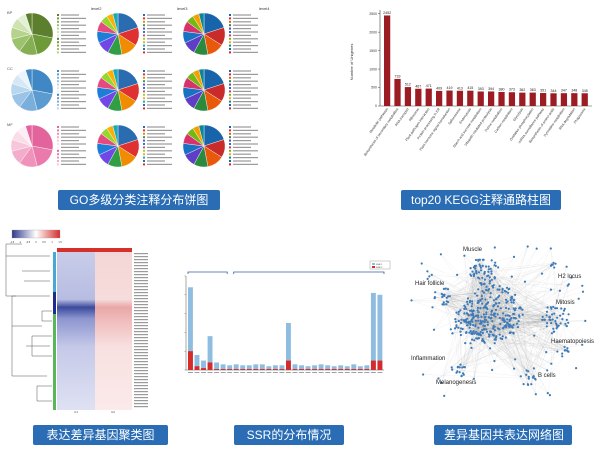 This screenshot has height=451, width=600. Describe the element at coordinates (28, 322) in the screenshot. I see `heatmap-dendrogram` at that location.